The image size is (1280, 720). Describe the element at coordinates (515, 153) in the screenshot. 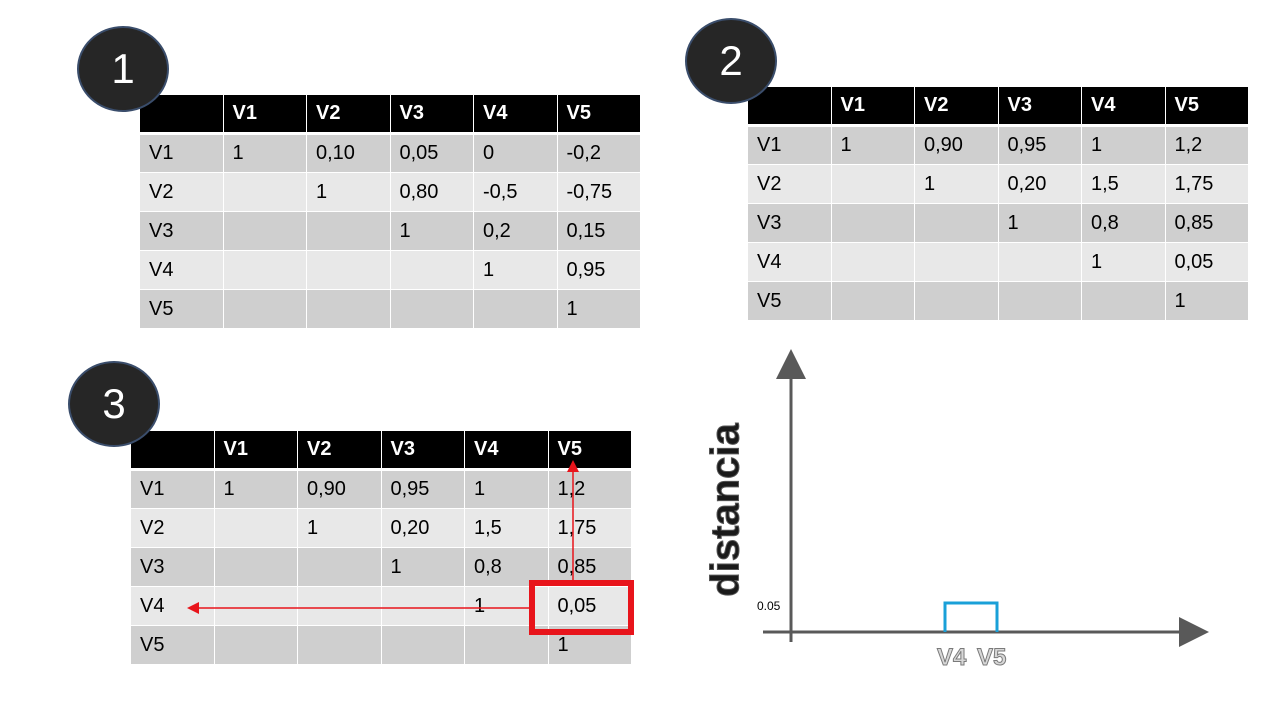

I see `matrix-cell: 0` at that location.